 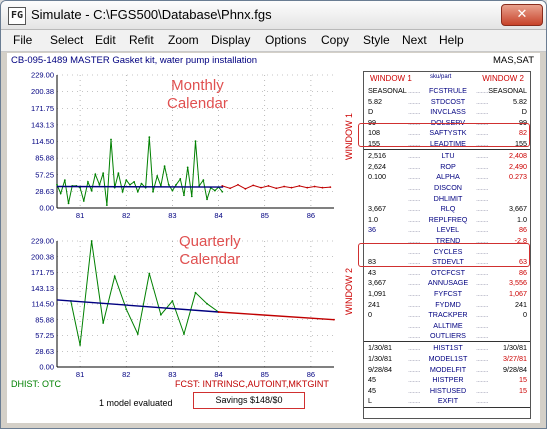 What do you see at coordinates (447, 150) in the screenshot?
I see `panel-separator` at bounding box center [447, 150].